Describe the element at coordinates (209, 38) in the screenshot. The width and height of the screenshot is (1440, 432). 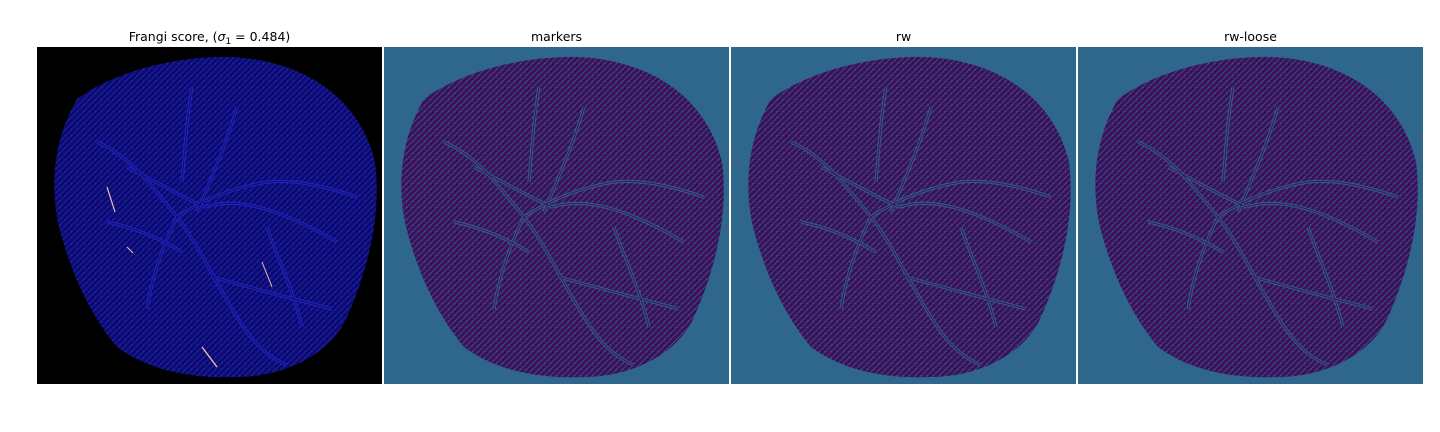
I see `frangi-score-title: Frangi score, (σ1 = 0.484)` at that location.